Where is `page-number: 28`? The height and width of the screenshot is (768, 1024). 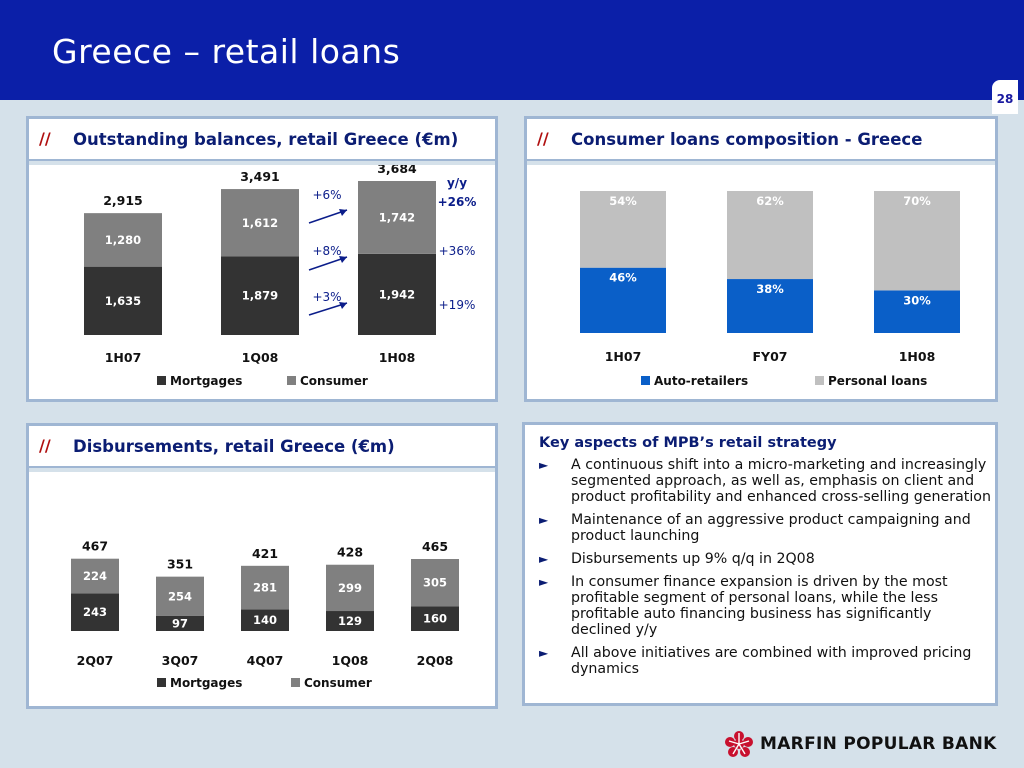
page-number: 28 is located at coordinates (1005, 97).